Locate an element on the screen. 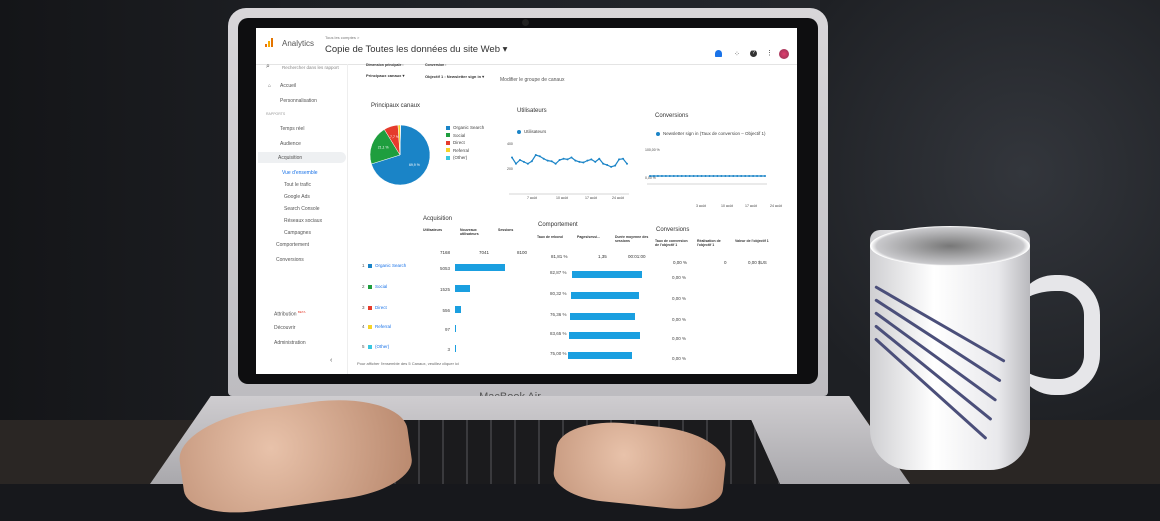  modify-channel-group-link: Modifier le groupe de canaux is located at coordinates (532, 80).